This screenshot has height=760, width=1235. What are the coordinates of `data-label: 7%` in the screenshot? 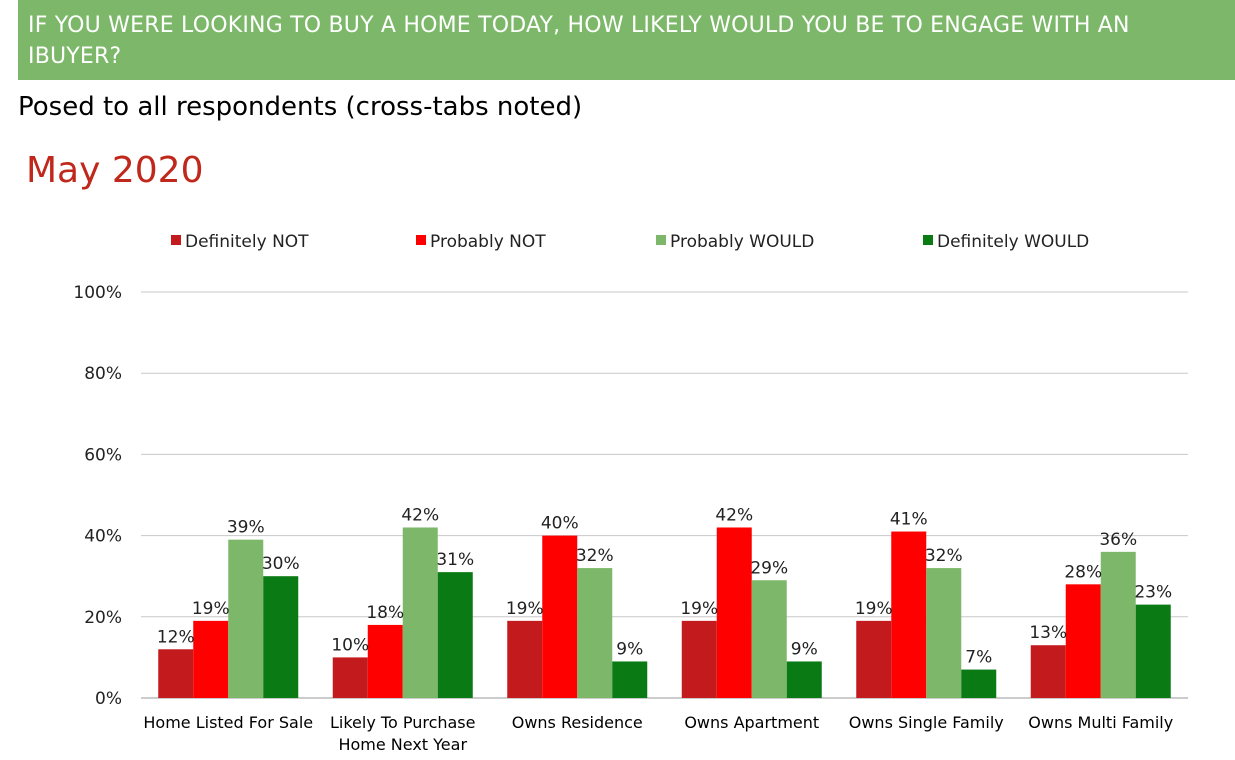 It's located at (978, 658).